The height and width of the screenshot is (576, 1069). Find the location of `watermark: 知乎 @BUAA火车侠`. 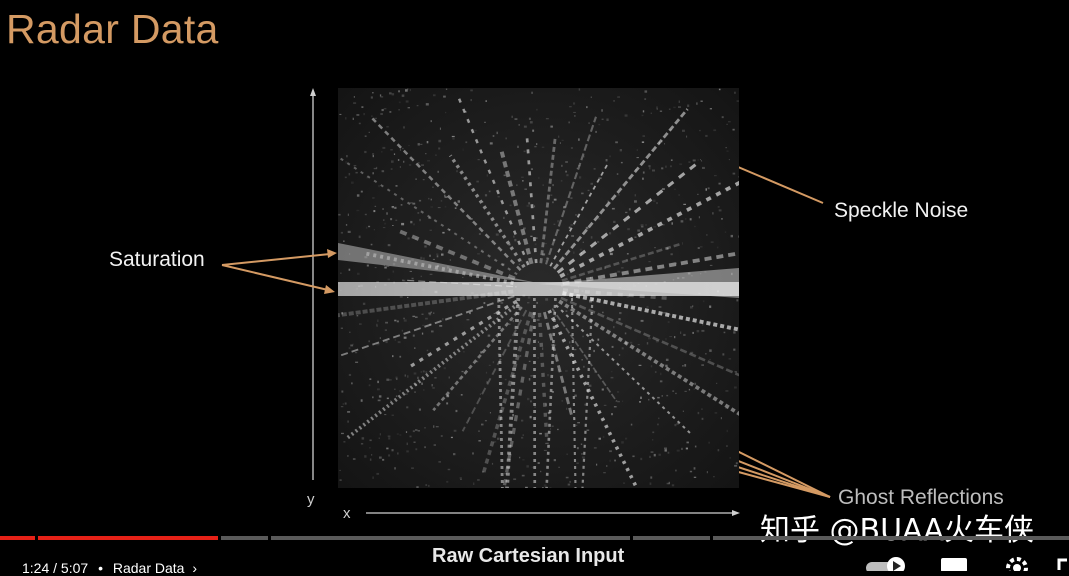

watermark: 知乎 @BUAA火车侠 is located at coordinates (897, 527).